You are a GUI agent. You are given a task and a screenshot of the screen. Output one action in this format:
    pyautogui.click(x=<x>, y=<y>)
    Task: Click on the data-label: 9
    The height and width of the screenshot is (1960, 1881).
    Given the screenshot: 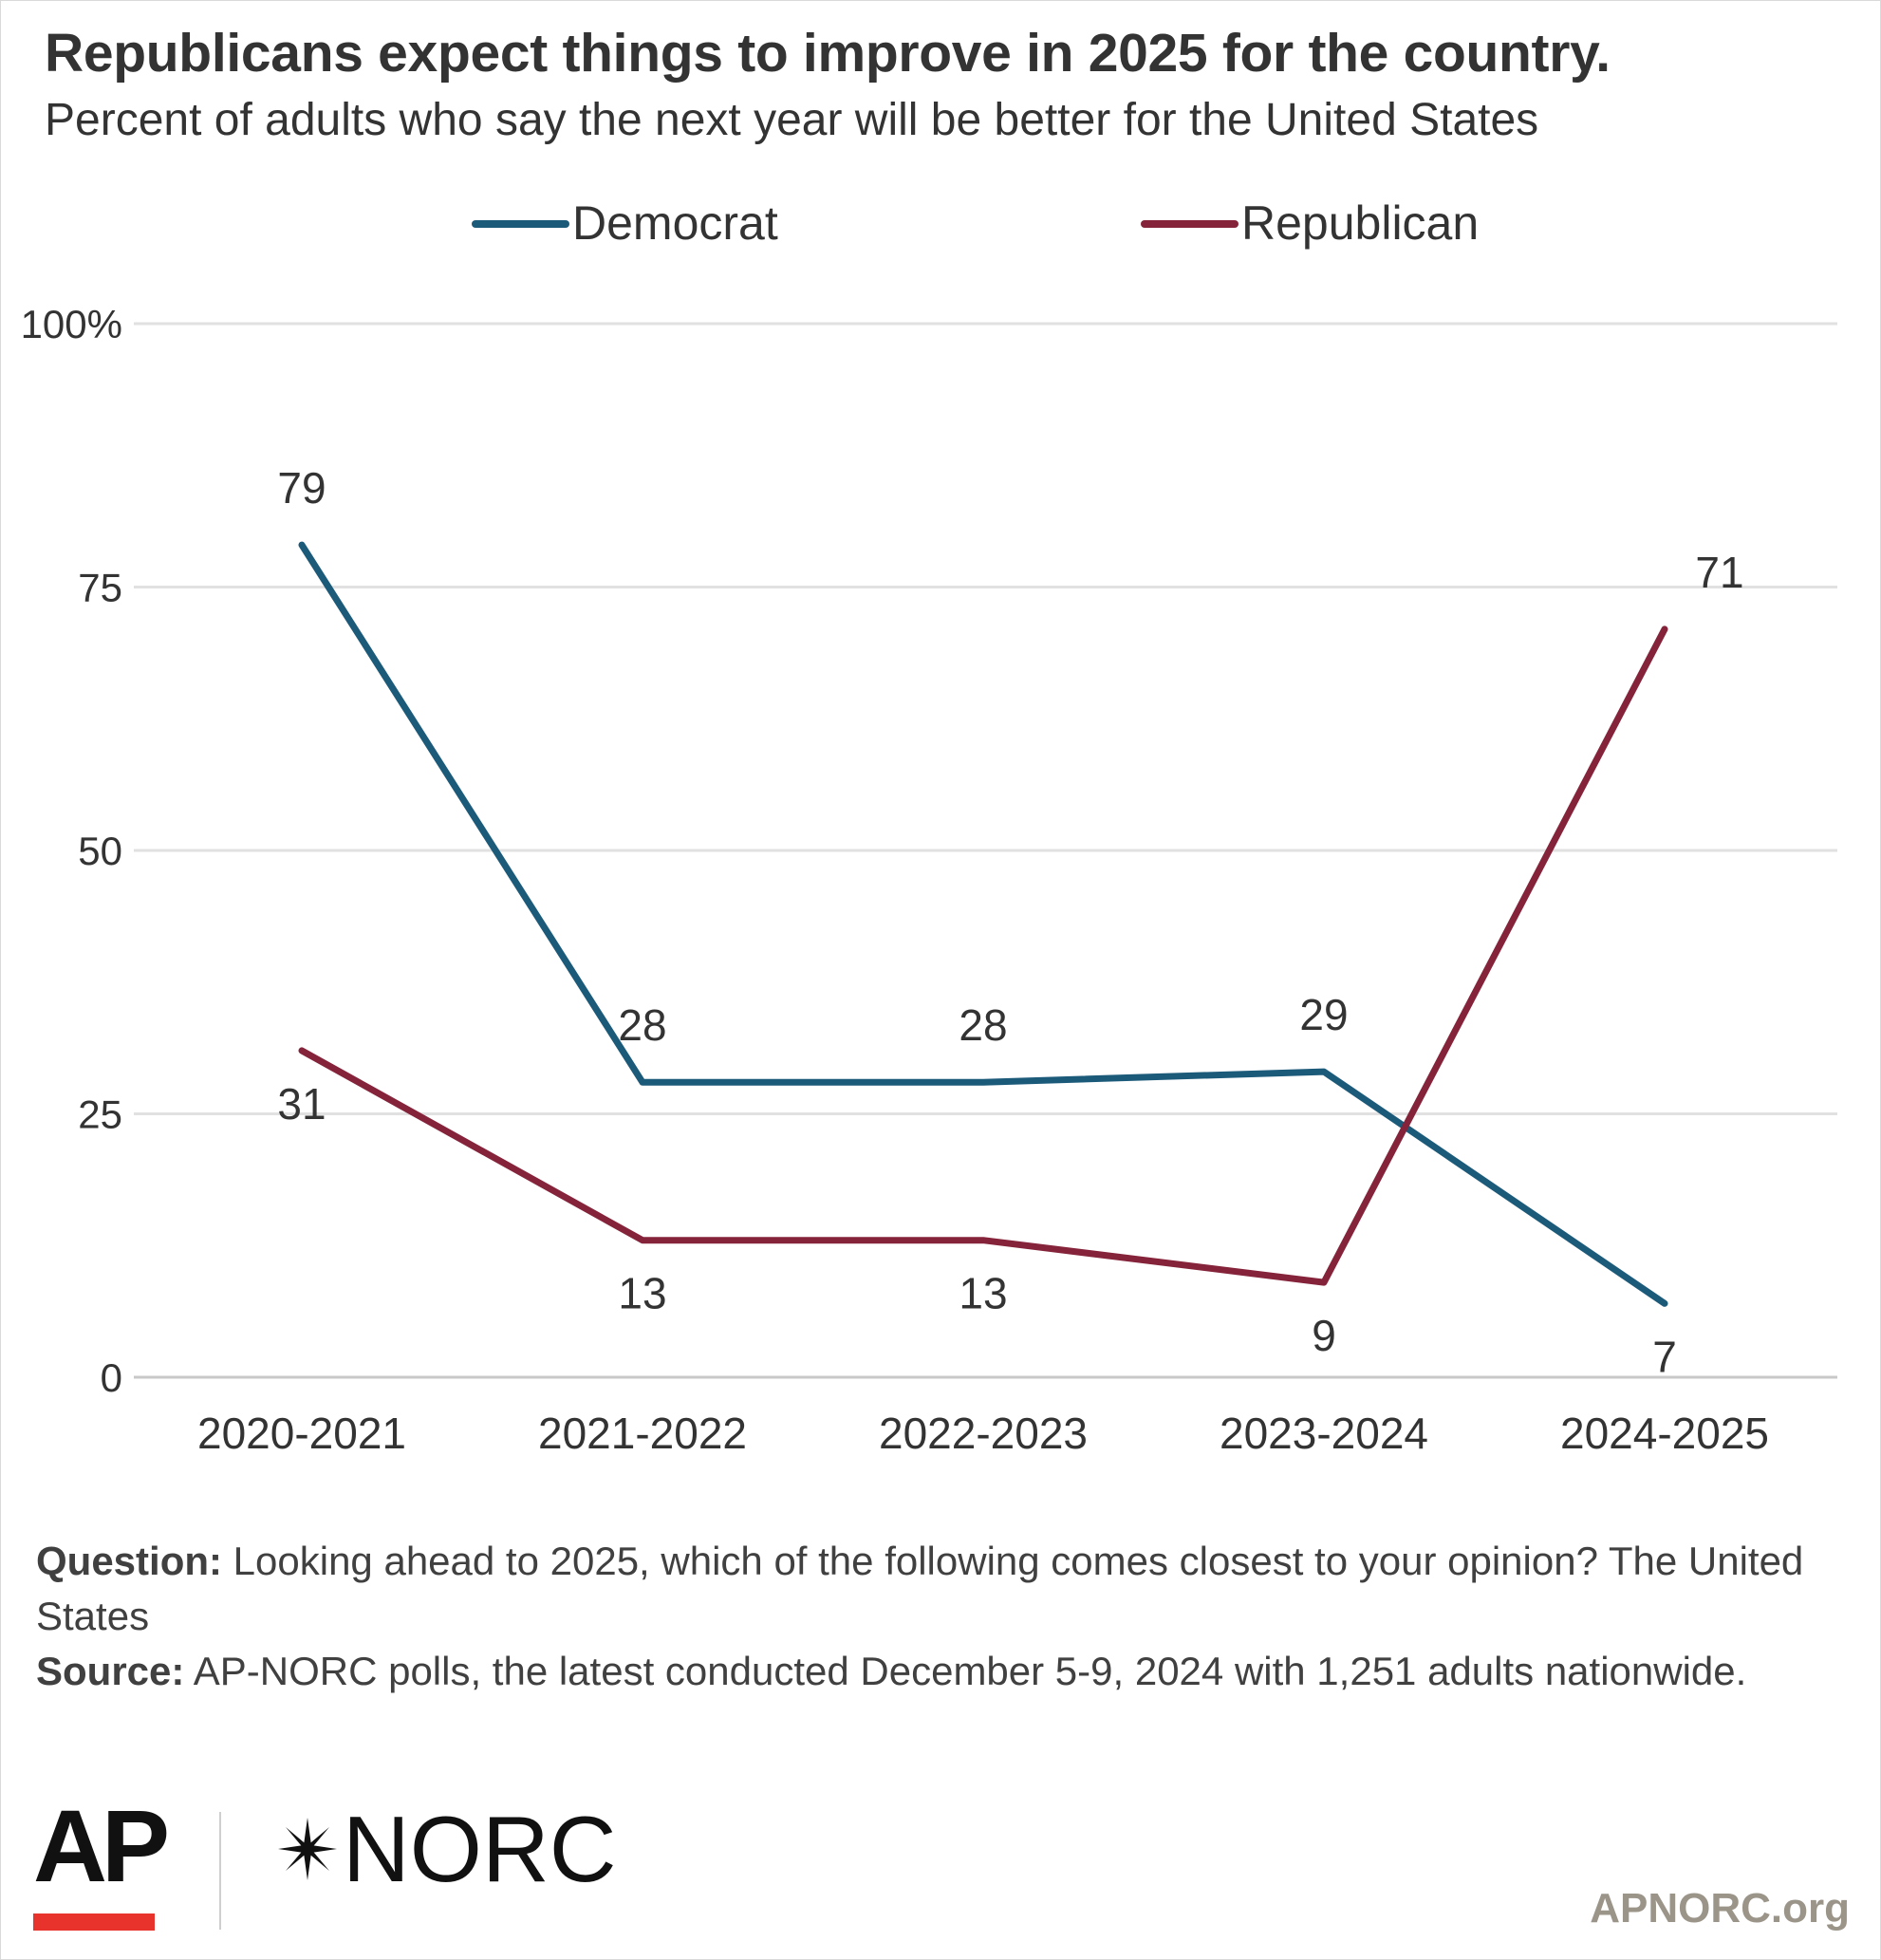 What is the action you would take?
    pyautogui.click(x=1324, y=1335)
    